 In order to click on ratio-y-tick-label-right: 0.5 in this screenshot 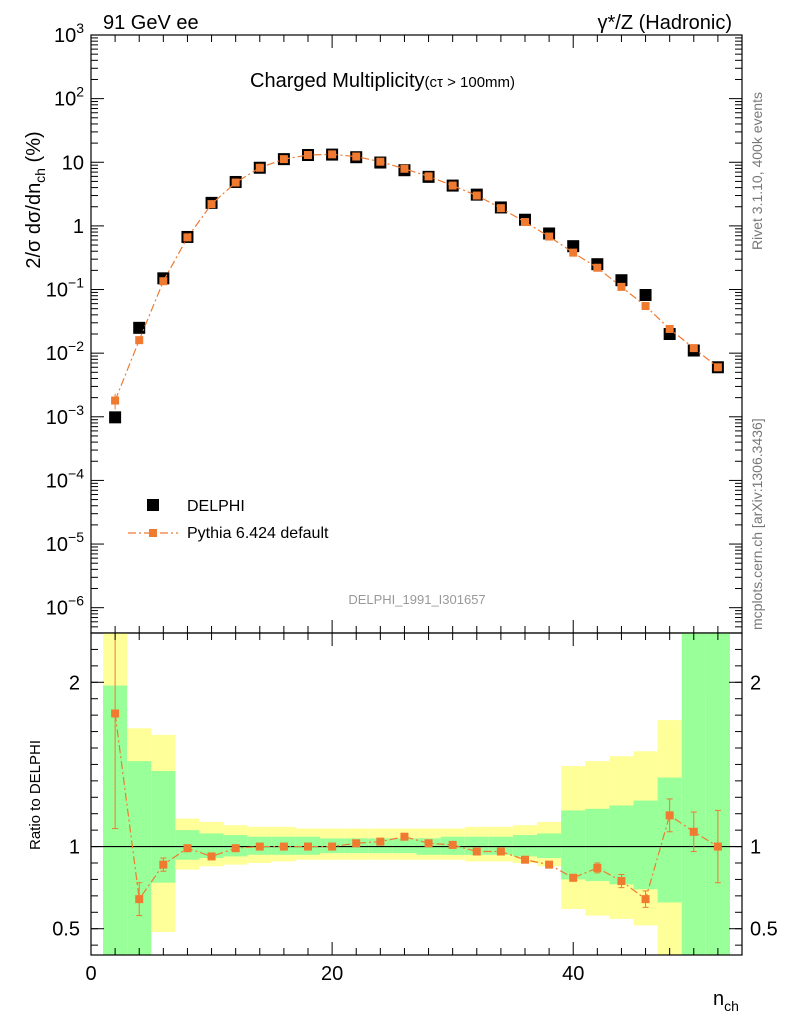, I will do `click(764, 930)`.